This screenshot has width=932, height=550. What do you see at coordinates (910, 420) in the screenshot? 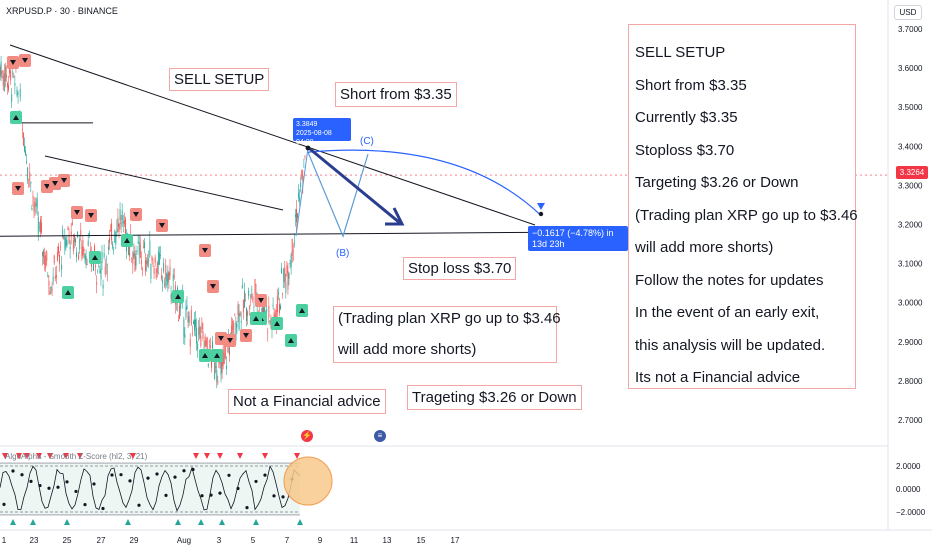
I see `price-tick-label: 2.7000` at bounding box center [910, 420].